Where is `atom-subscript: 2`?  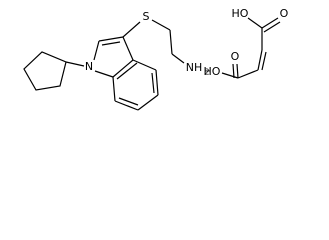
atom-subscript: 2 is located at coordinates (206, 72).